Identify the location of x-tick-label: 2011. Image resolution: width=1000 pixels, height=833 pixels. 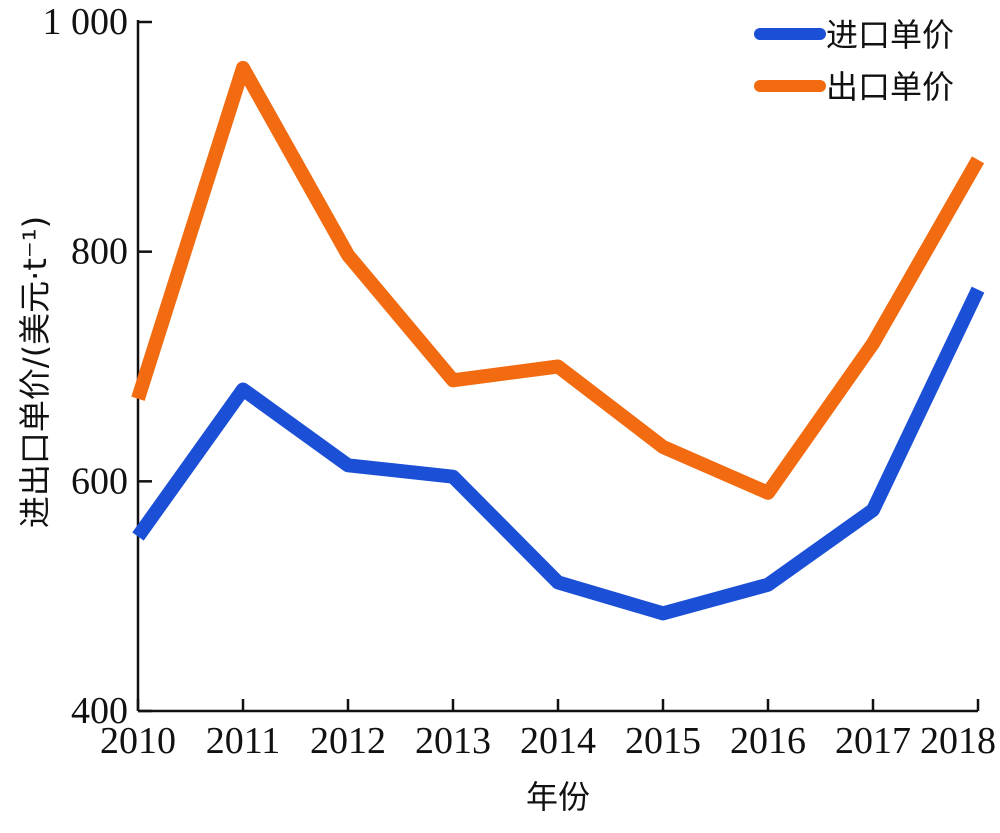
(243, 741).